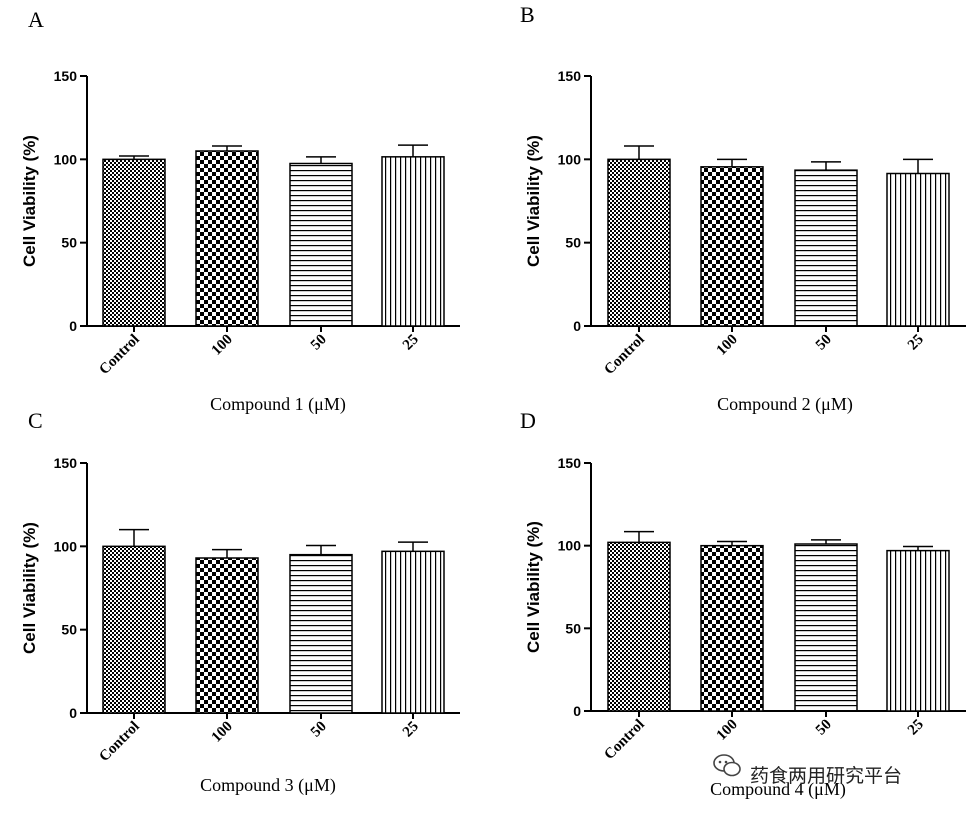 The image size is (977, 817). What do you see at coordinates (36, 19) in the screenshot?
I see `panel-letter: A` at bounding box center [36, 19].